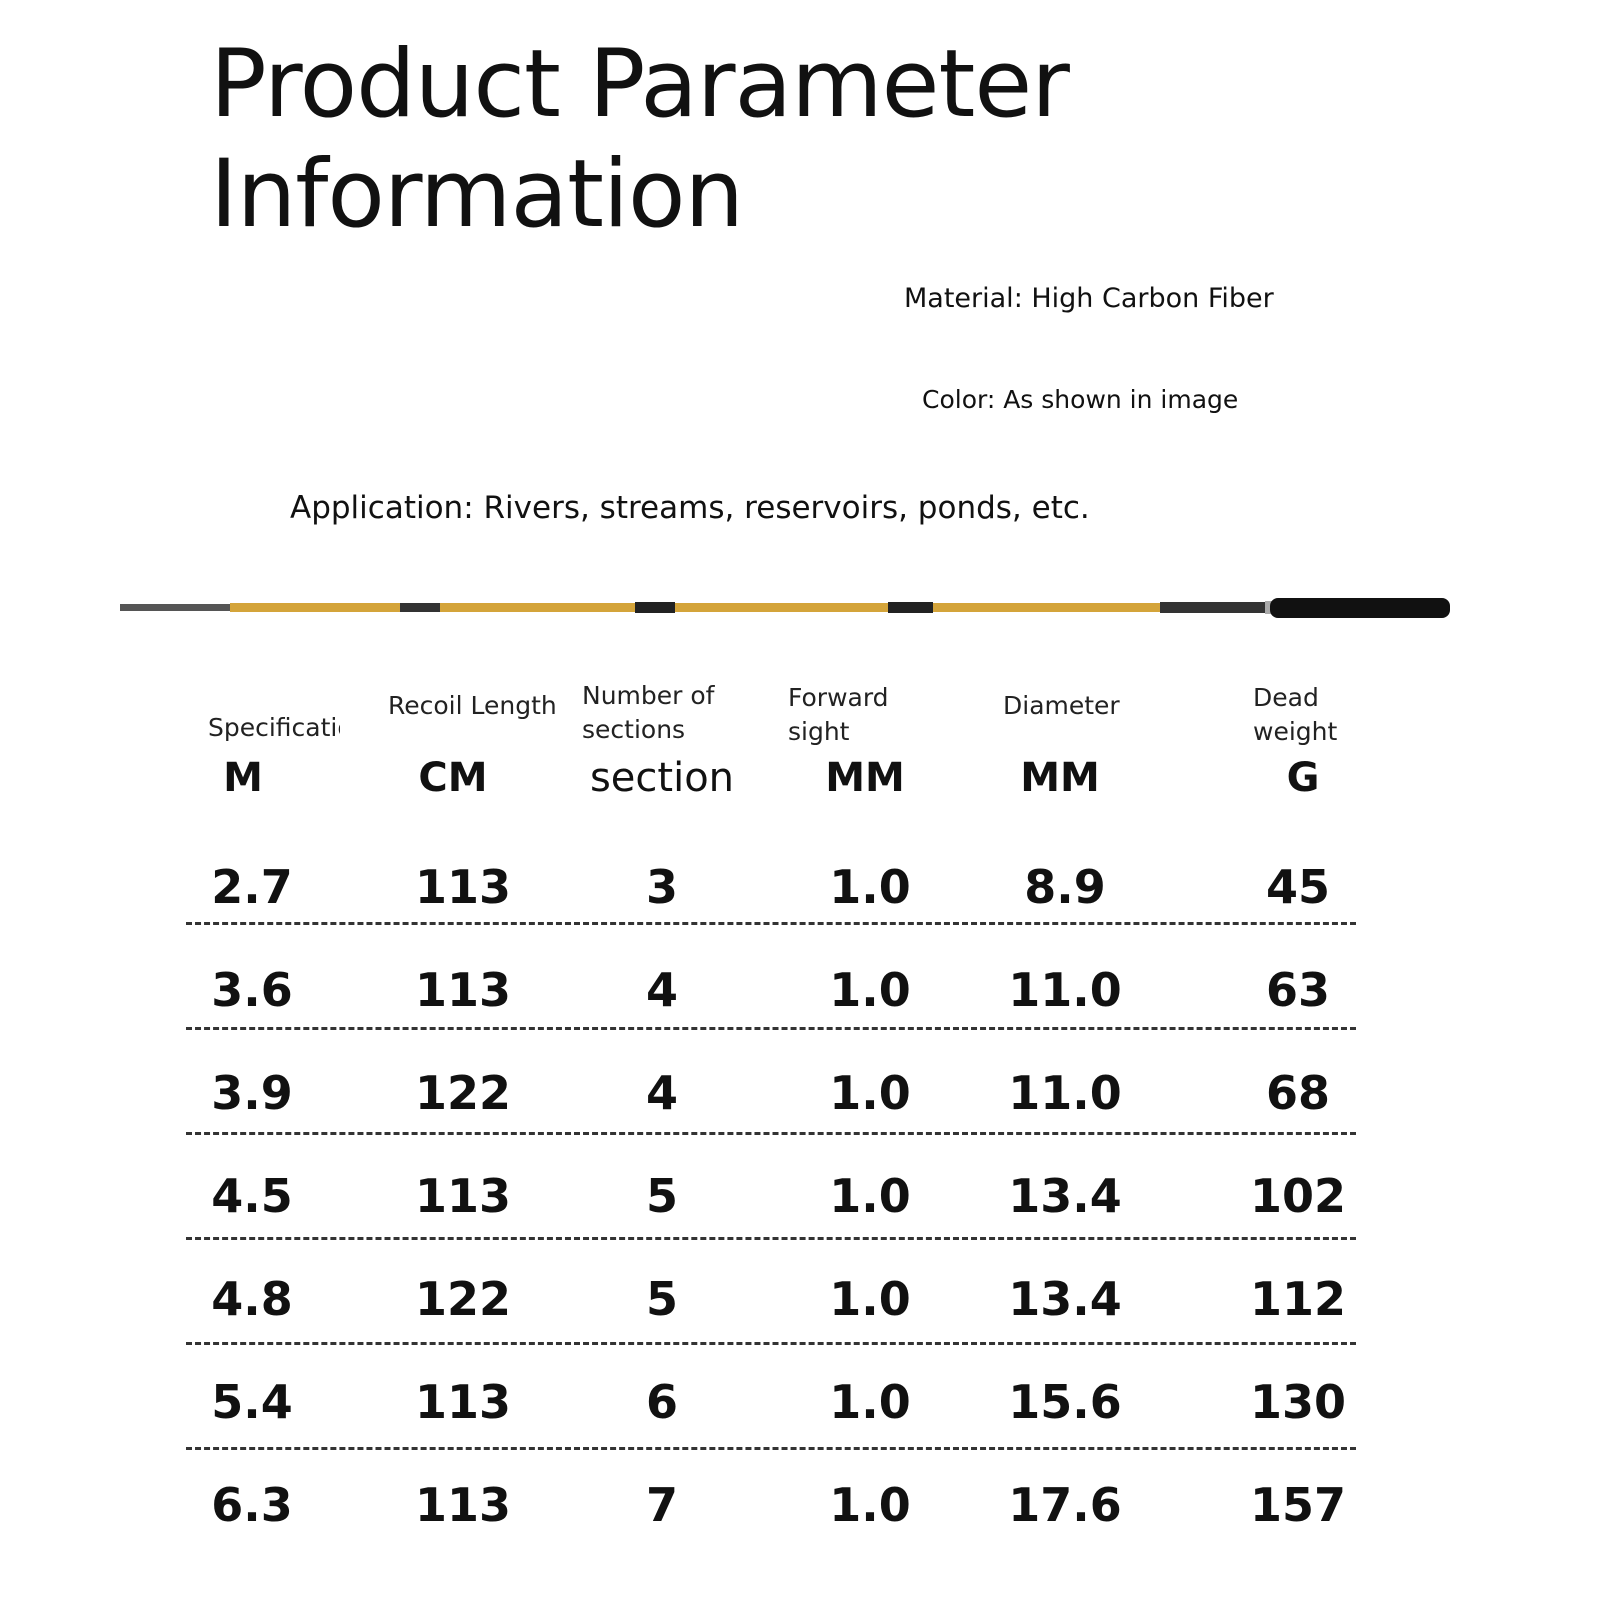 Image resolution: width=1598 pixels, height=1600 pixels. I want to click on table-cell: 2.7, so click(252, 887).